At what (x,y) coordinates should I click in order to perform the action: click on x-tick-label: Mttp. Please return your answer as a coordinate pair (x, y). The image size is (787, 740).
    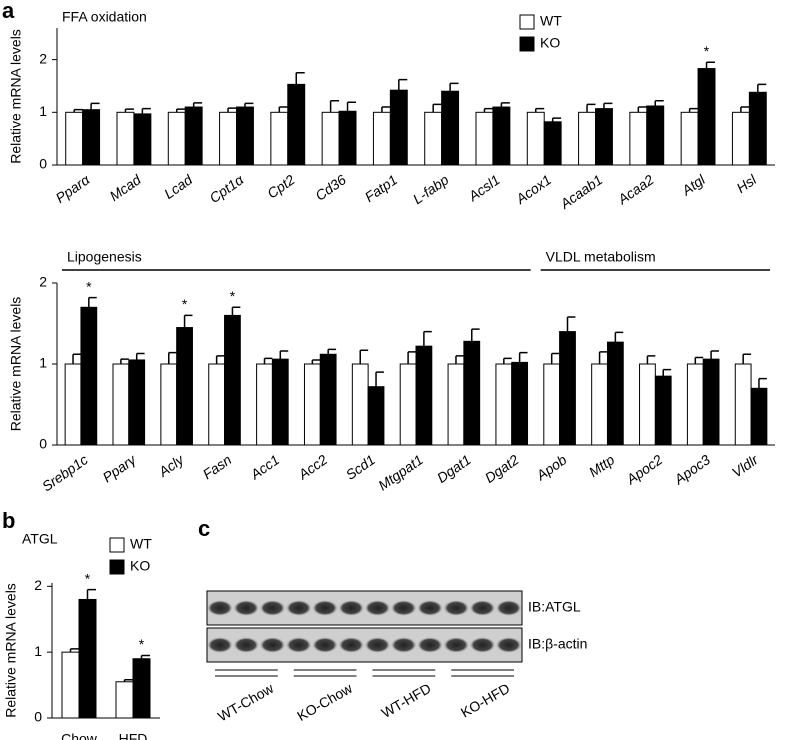
    Looking at the image, I should click on (602, 465).